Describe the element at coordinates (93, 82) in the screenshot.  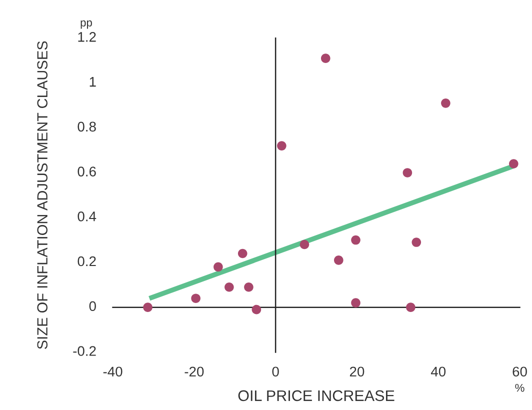
I see `y-tick-label: 1` at that location.